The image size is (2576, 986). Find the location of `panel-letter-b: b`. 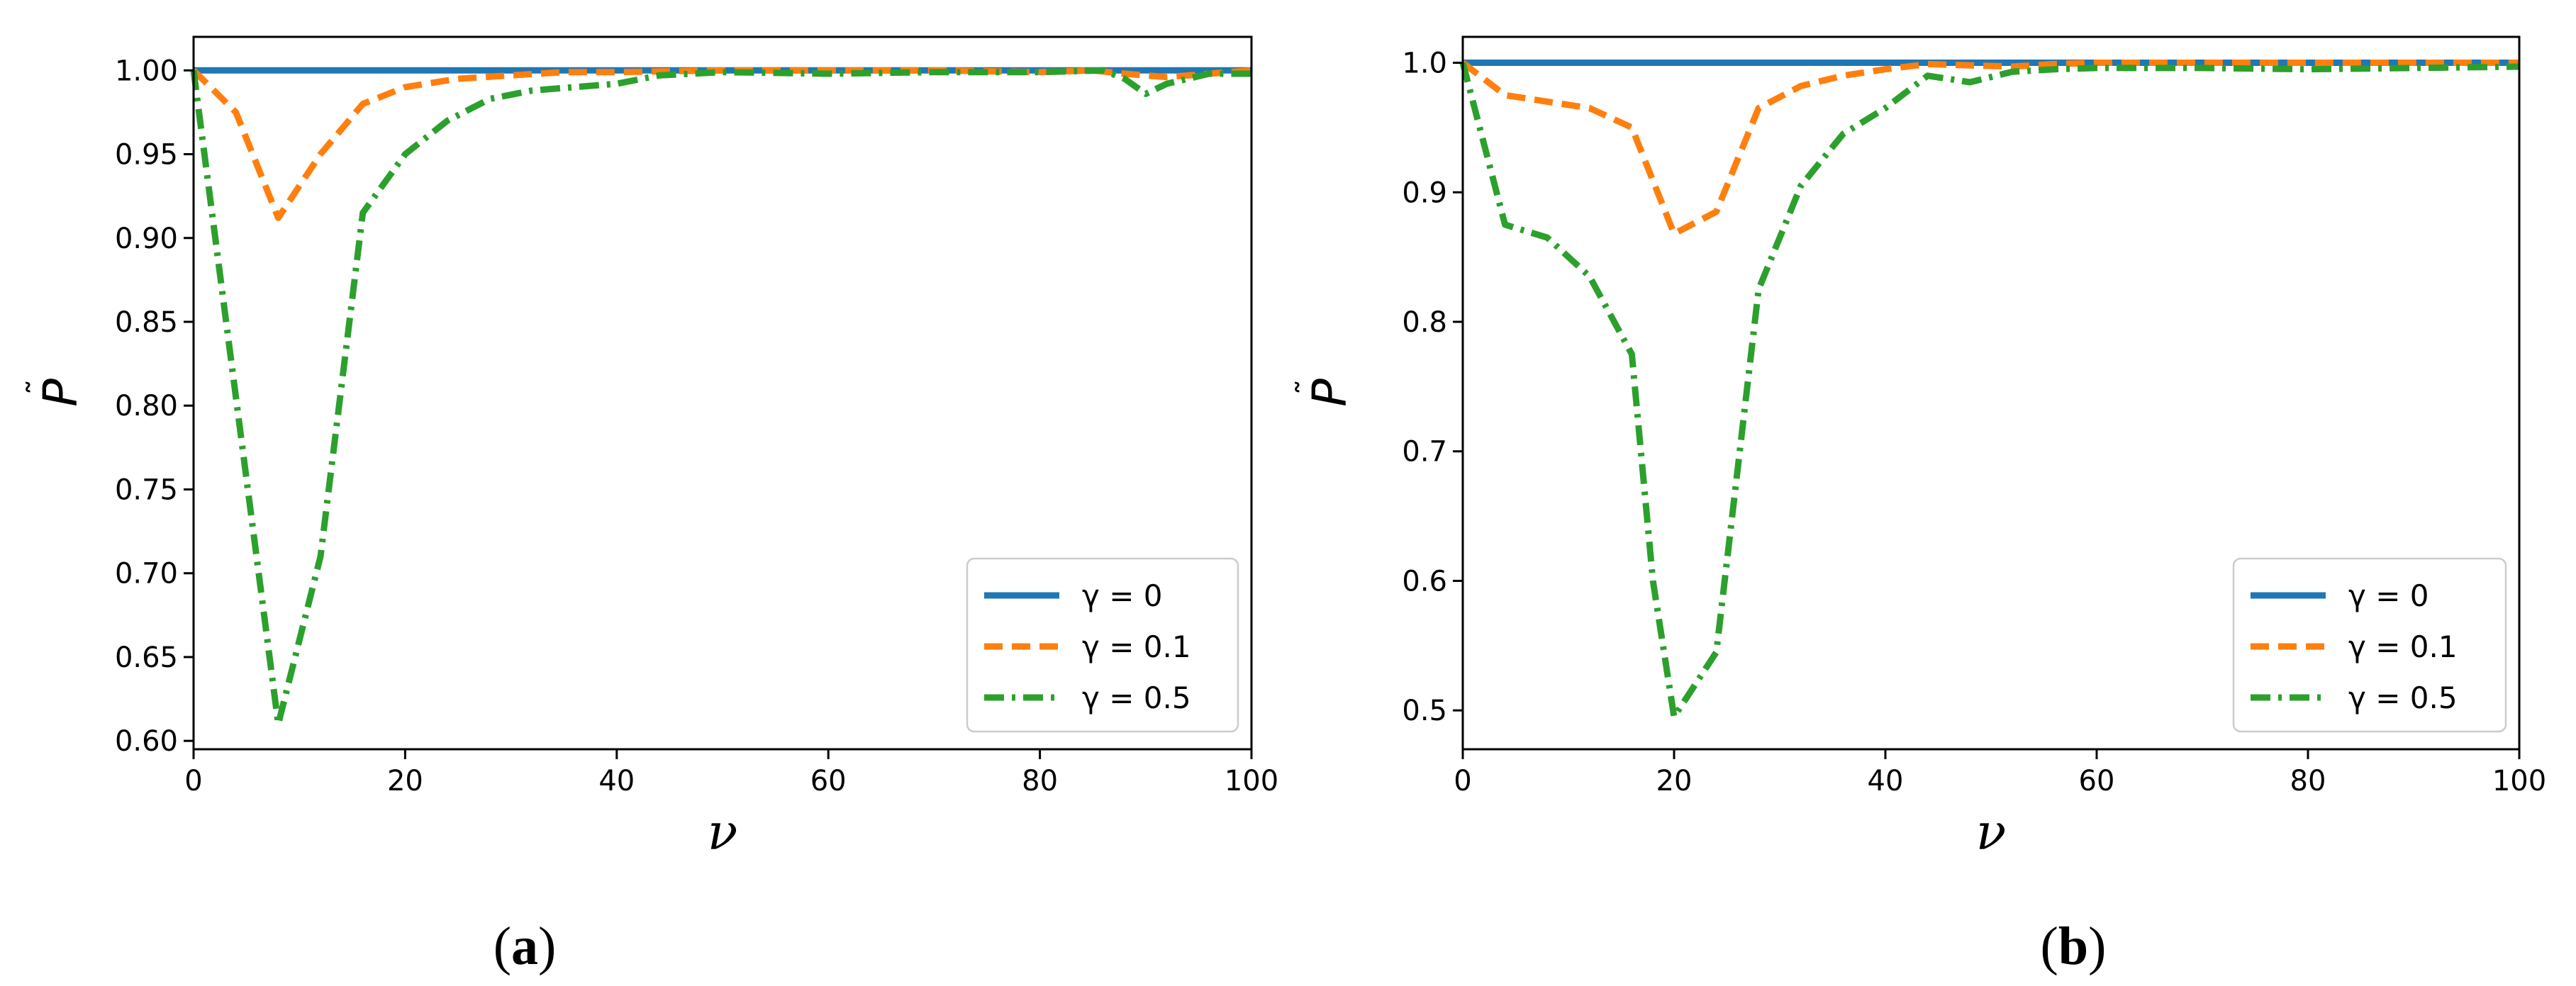

panel-letter-b: b is located at coordinates (2073, 946).